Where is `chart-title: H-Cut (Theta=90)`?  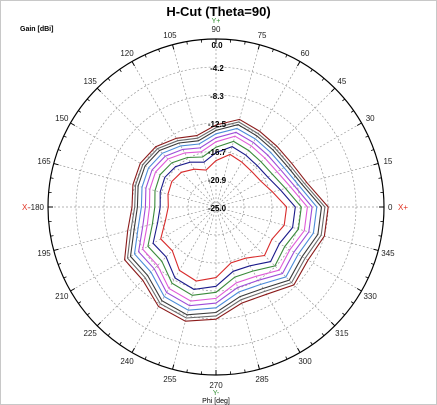
chart-title: H-Cut (Theta=90) is located at coordinates (218, 11).